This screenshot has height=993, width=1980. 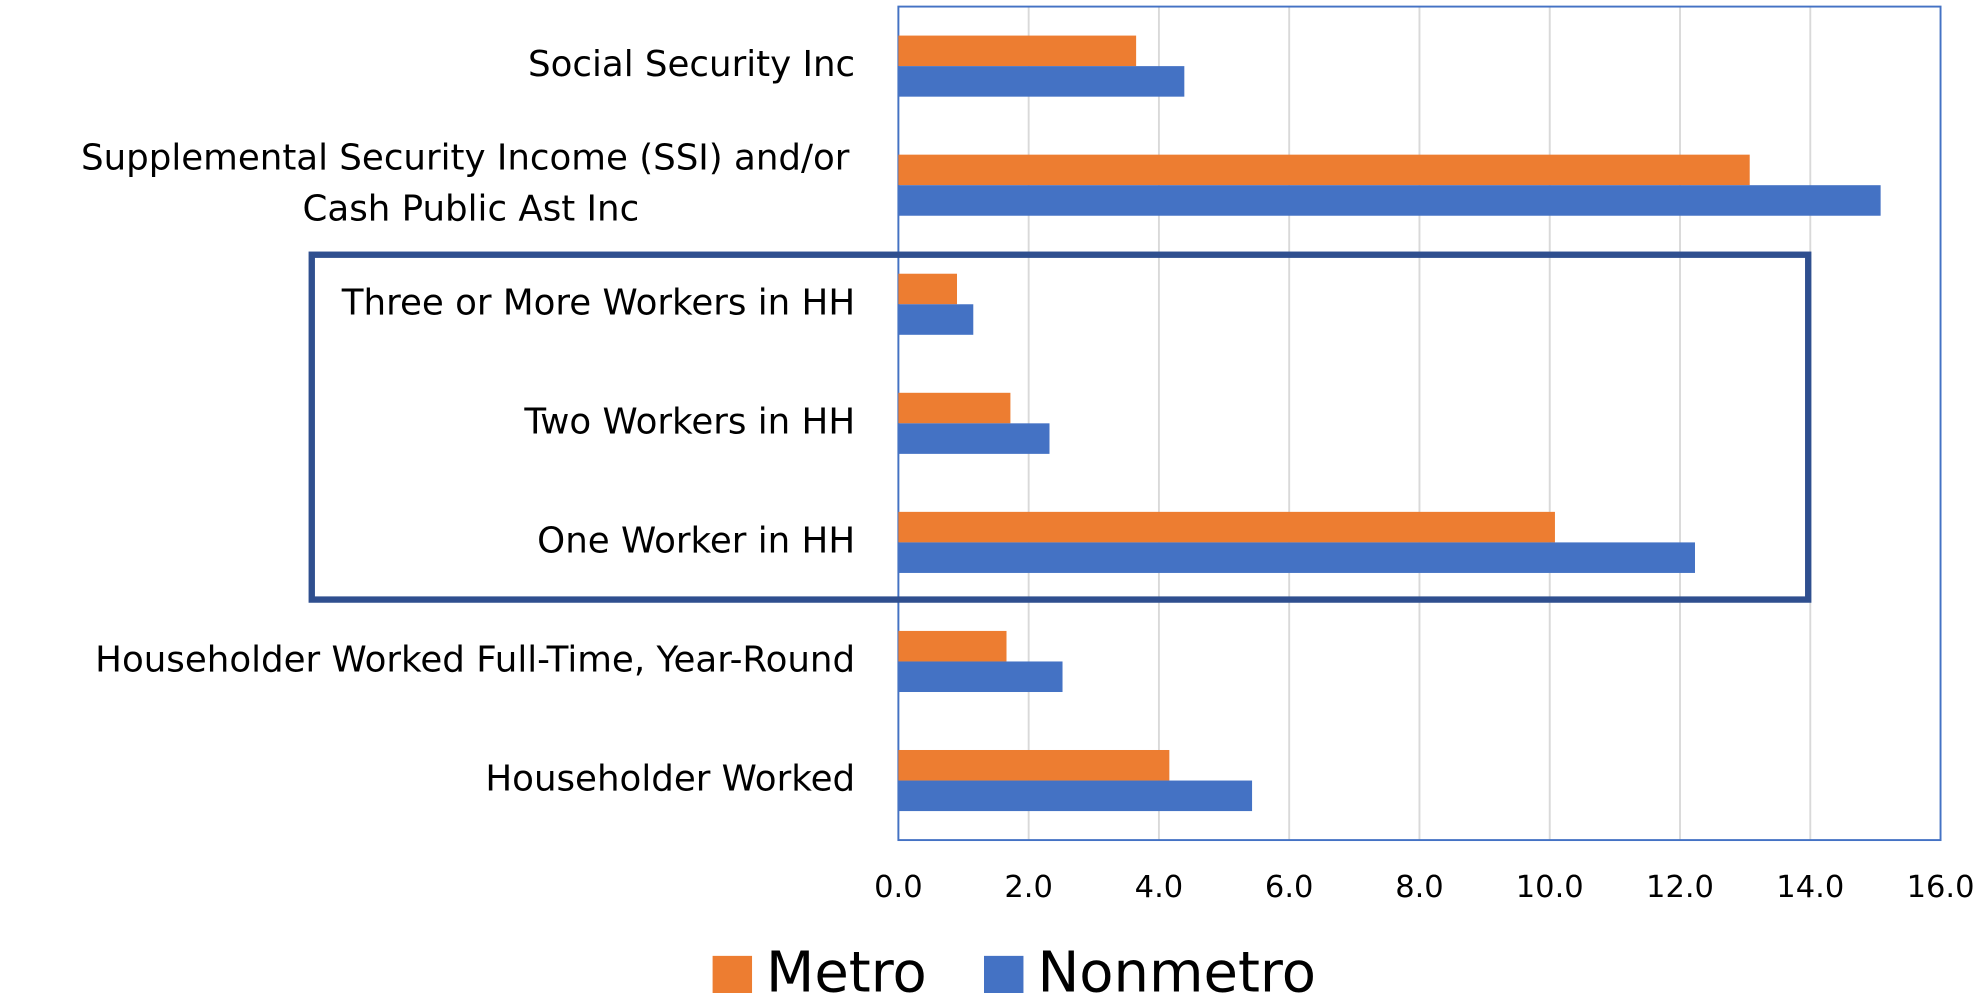 What do you see at coordinates (1419, 887) in the screenshot?
I see `x-tick-label: 8.0` at bounding box center [1419, 887].